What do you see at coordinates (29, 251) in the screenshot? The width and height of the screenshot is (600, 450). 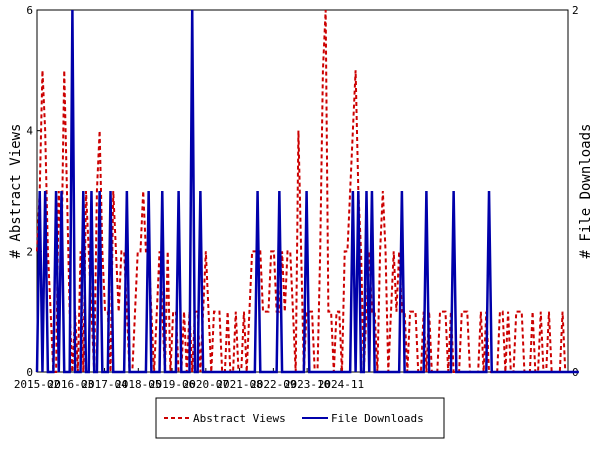 I see `left-y-tick-label: 2` at bounding box center [29, 251].